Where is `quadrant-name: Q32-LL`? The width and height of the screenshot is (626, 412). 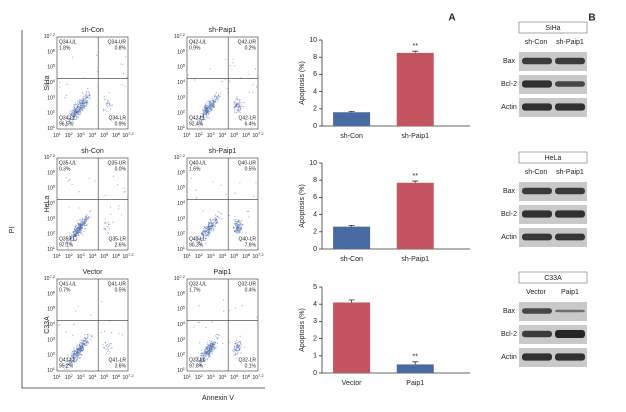
quadrant-name: Q32-LL is located at coordinates (197, 360).